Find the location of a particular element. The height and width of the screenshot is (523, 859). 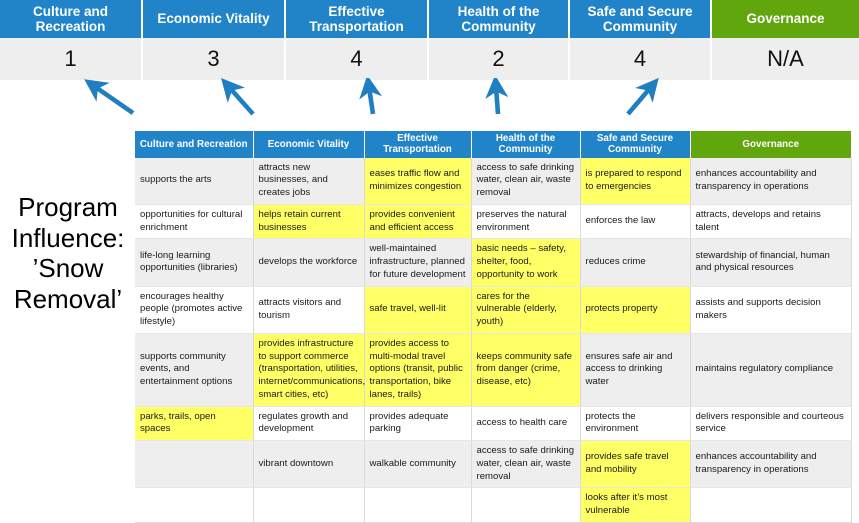

matrix-col-header-culture-and-recreation: Culture and Recreation is located at coordinates (194, 144).